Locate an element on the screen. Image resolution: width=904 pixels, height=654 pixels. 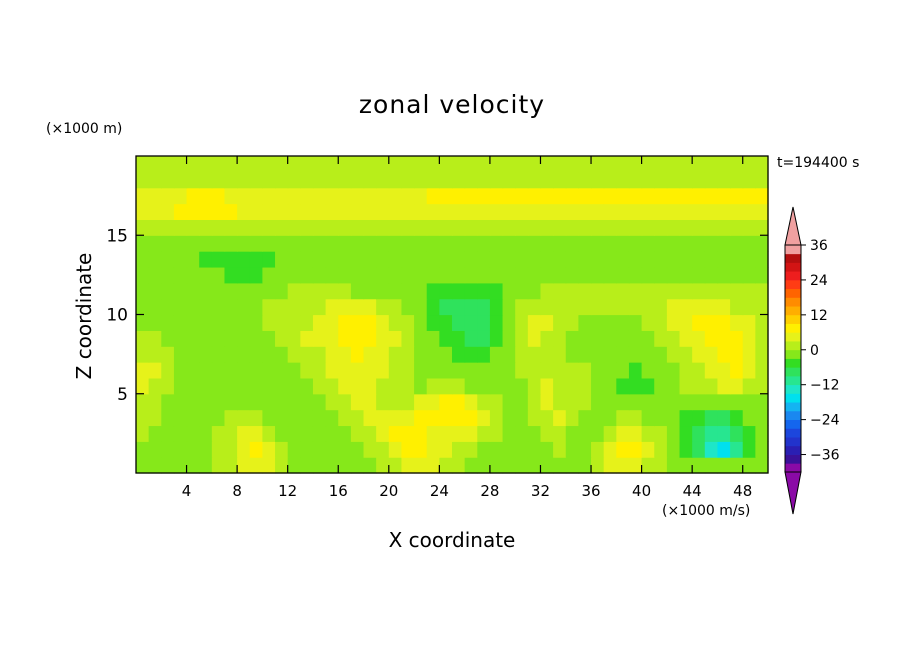
colorbar: −36 −24 −12 0 12 24 36 is located at coordinates (812, 360).